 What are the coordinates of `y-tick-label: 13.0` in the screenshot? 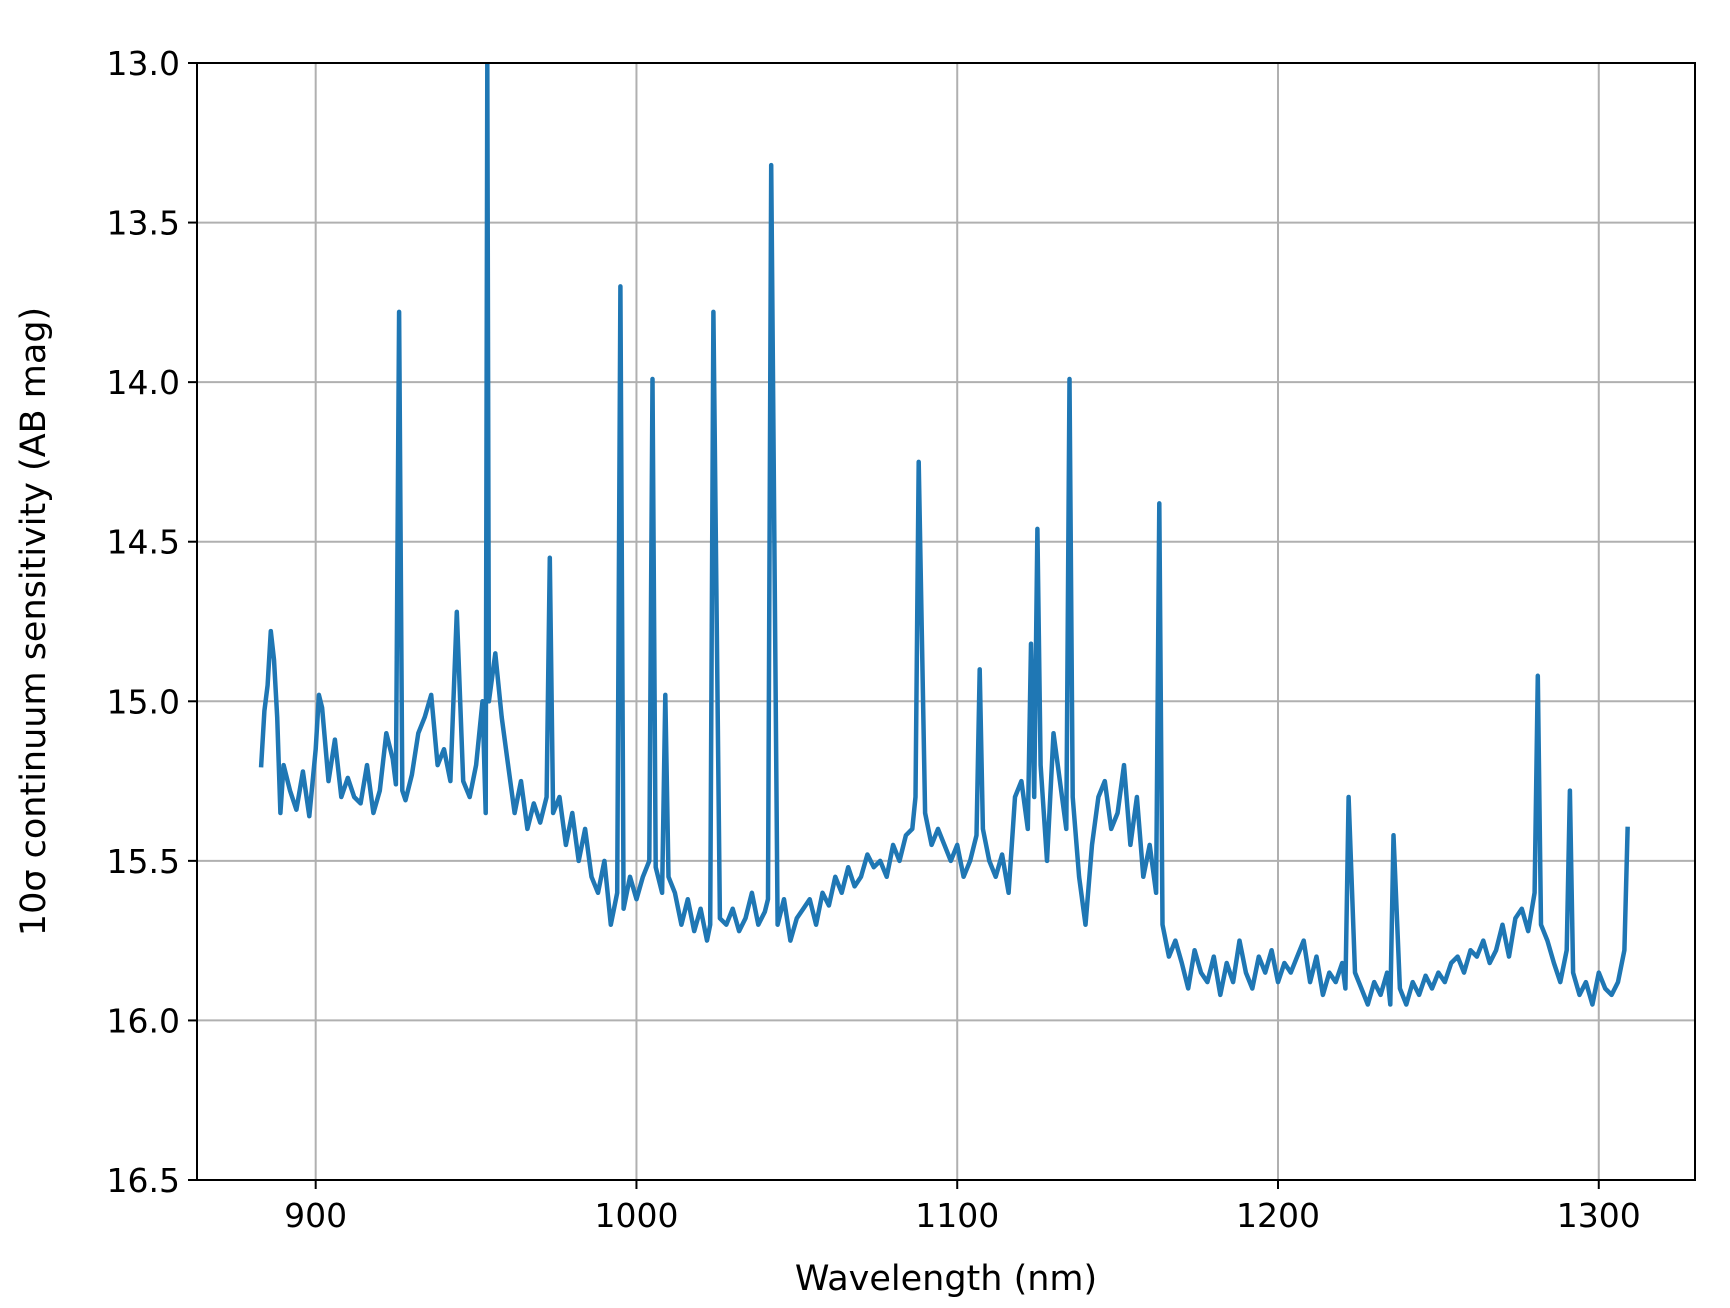 It's located at (143, 63).